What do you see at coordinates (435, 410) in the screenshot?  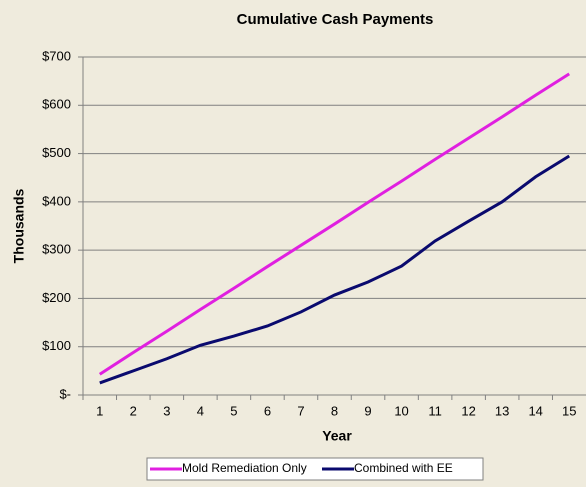 I see `x-tick-label: 11` at bounding box center [435, 410].